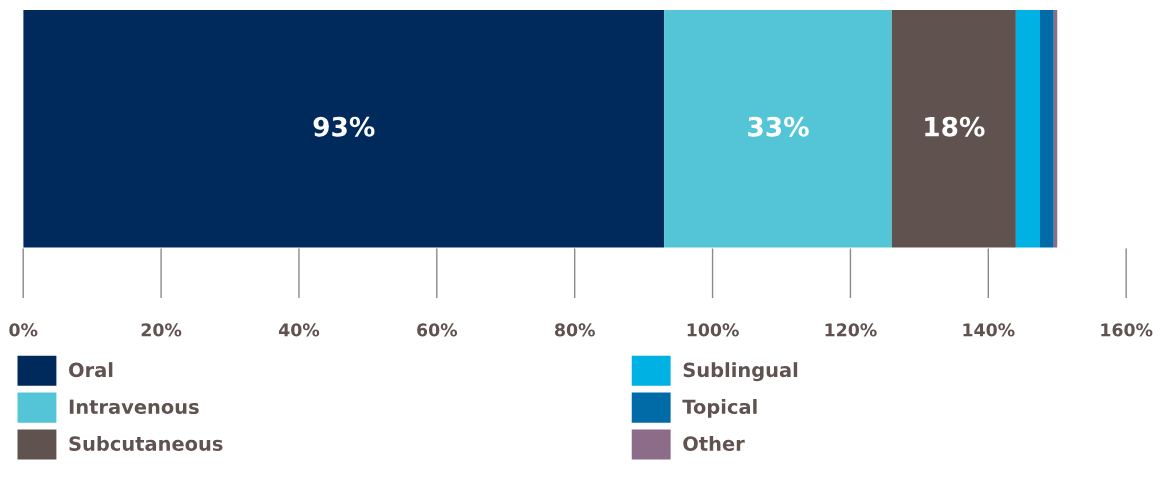  What do you see at coordinates (740, 372) in the screenshot?
I see `legend-label: Sublingual` at bounding box center [740, 372].